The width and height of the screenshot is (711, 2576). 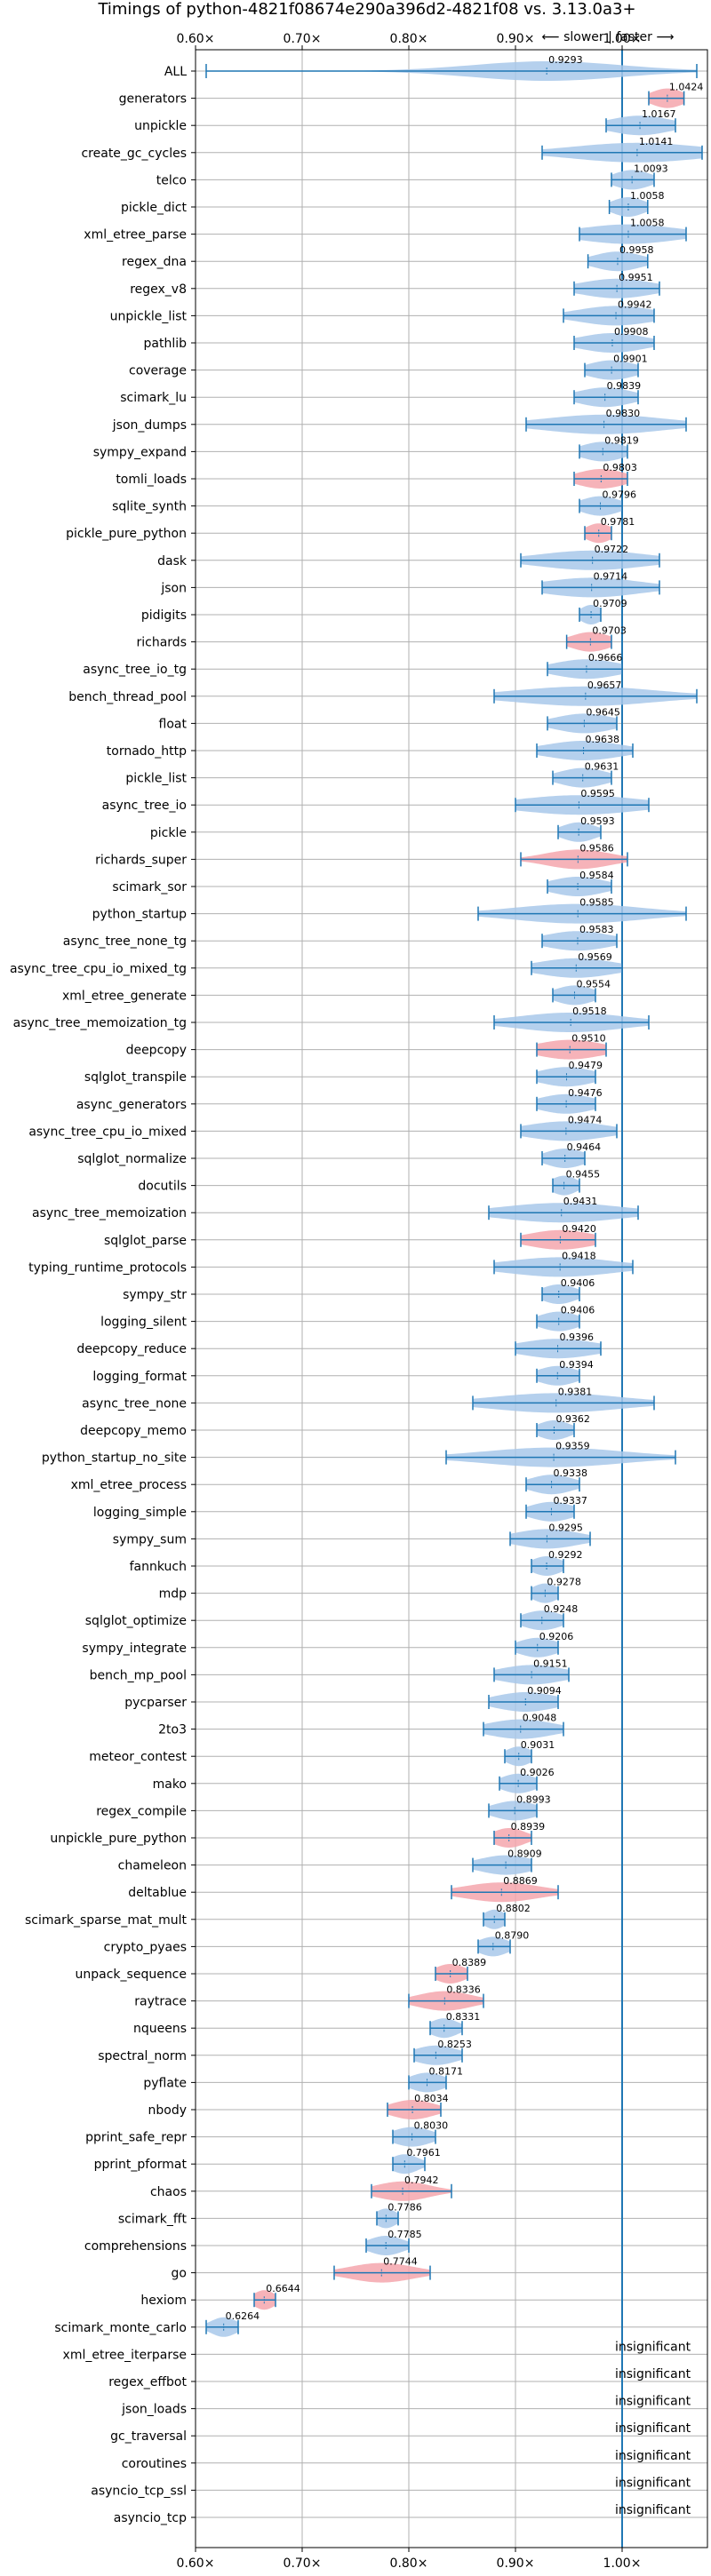 I want to click on value-label: 0.9839, so click(x=624, y=386).